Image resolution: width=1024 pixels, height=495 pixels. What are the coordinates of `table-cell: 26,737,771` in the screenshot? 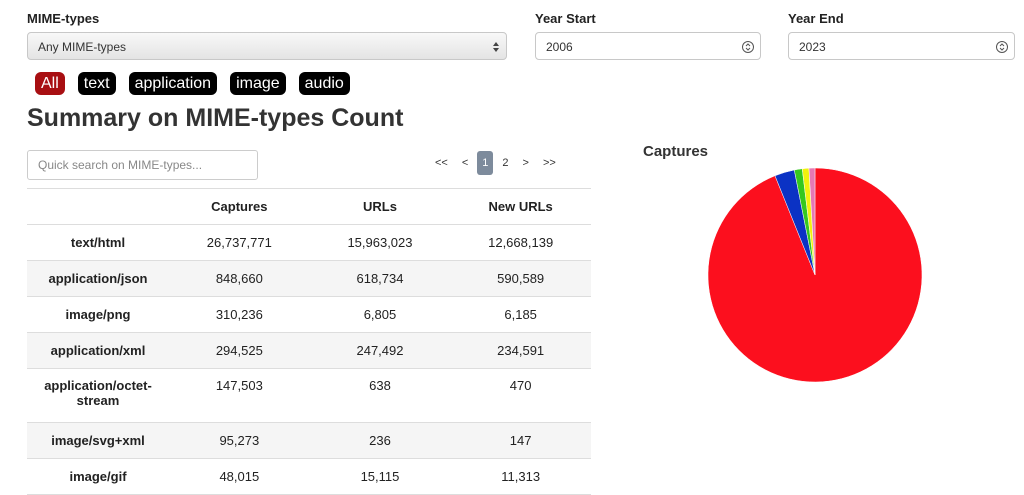 It's located at (239, 242).